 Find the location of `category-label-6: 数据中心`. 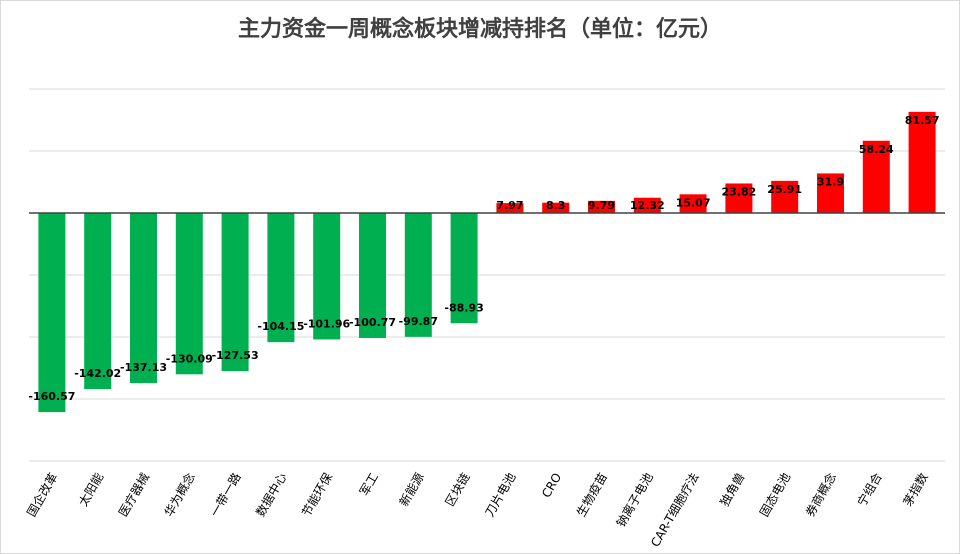

category-label-6: 数据中心 is located at coordinates (270, 494).